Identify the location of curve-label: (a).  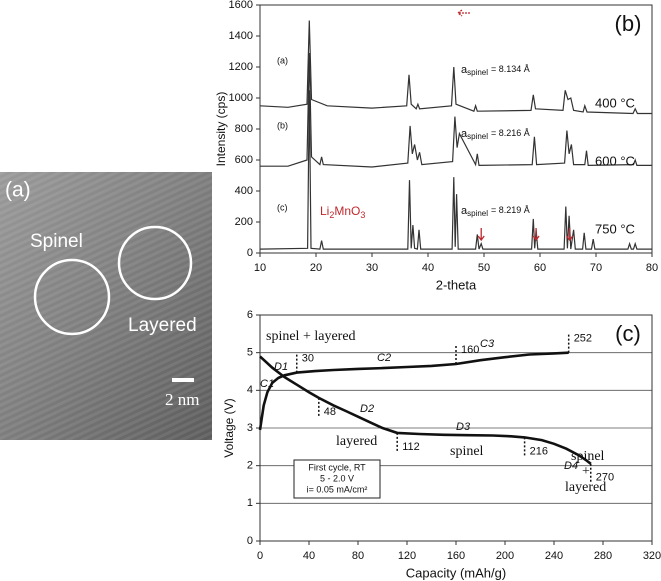
(282, 60).